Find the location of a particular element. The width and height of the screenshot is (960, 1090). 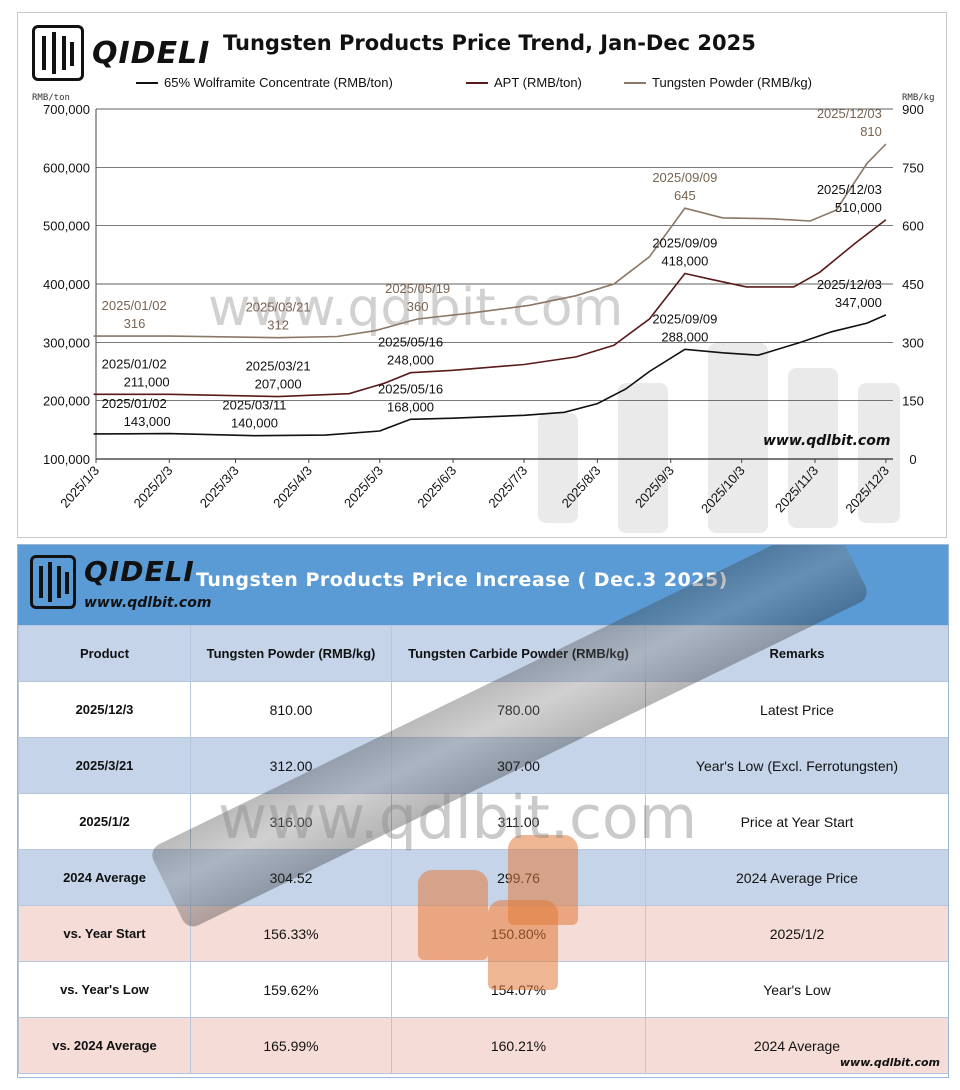

column-header: Tungsten Carbide Powder (RMB/kg) is located at coordinates (518, 653).